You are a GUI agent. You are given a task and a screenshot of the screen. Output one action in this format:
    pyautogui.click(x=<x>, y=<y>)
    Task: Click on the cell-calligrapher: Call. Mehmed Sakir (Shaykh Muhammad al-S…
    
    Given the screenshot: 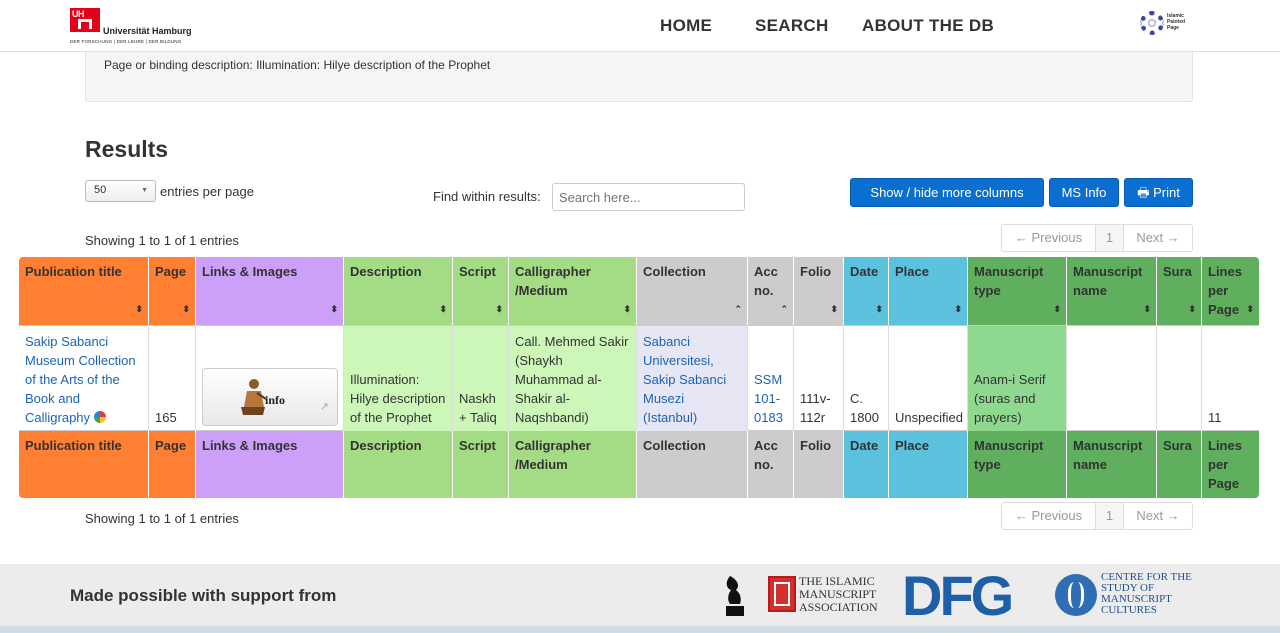 What is the action you would take?
    pyautogui.click(x=573, y=379)
    